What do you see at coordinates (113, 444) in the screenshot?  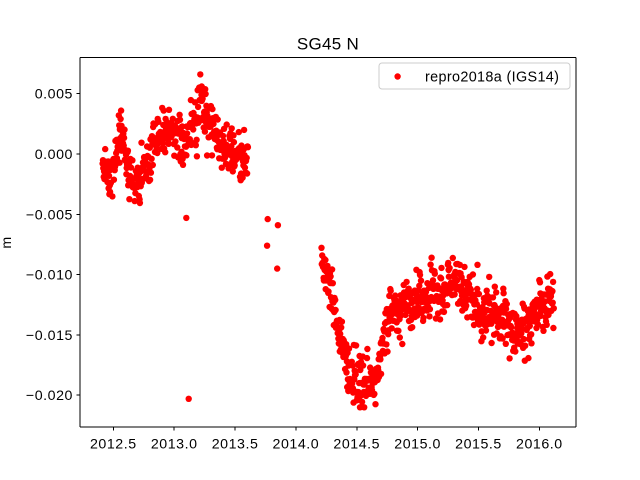 I see `svg-text: 2012.5` at bounding box center [113, 444].